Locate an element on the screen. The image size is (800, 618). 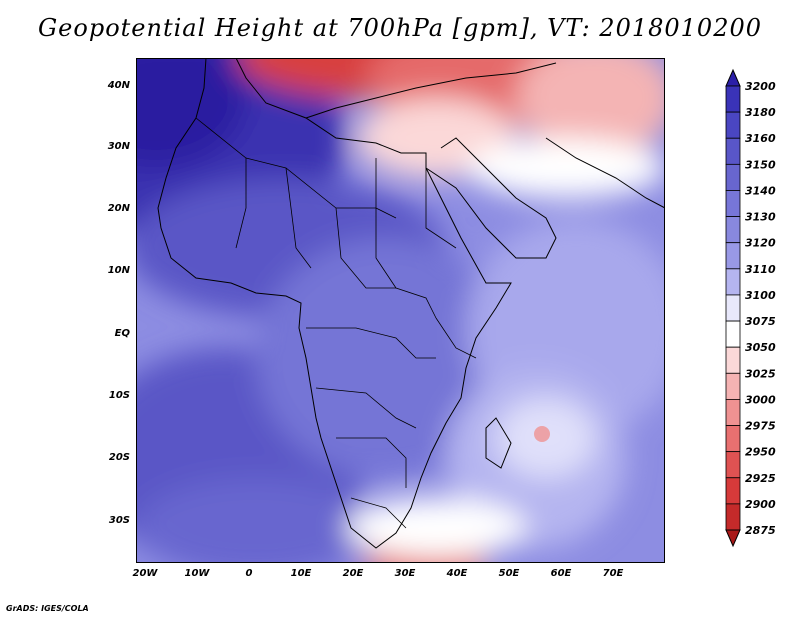
lon-label-50e: 50E is located at coordinates (509, 573).